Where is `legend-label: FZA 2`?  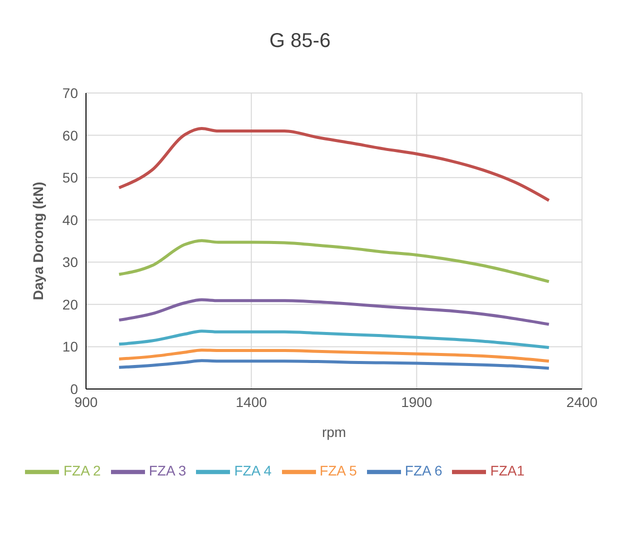
legend-label: FZA 2 is located at coordinates (82, 470).